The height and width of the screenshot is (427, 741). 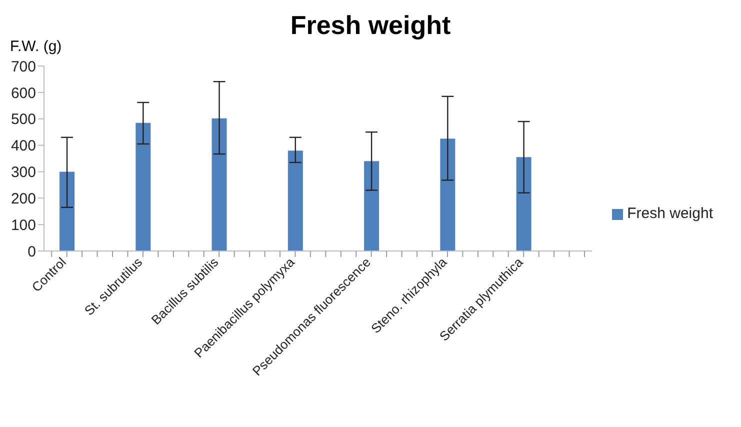 What do you see at coordinates (23, 119) in the screenshot?
I see `y-tick-label: 500` at bounding box center [23, 119].